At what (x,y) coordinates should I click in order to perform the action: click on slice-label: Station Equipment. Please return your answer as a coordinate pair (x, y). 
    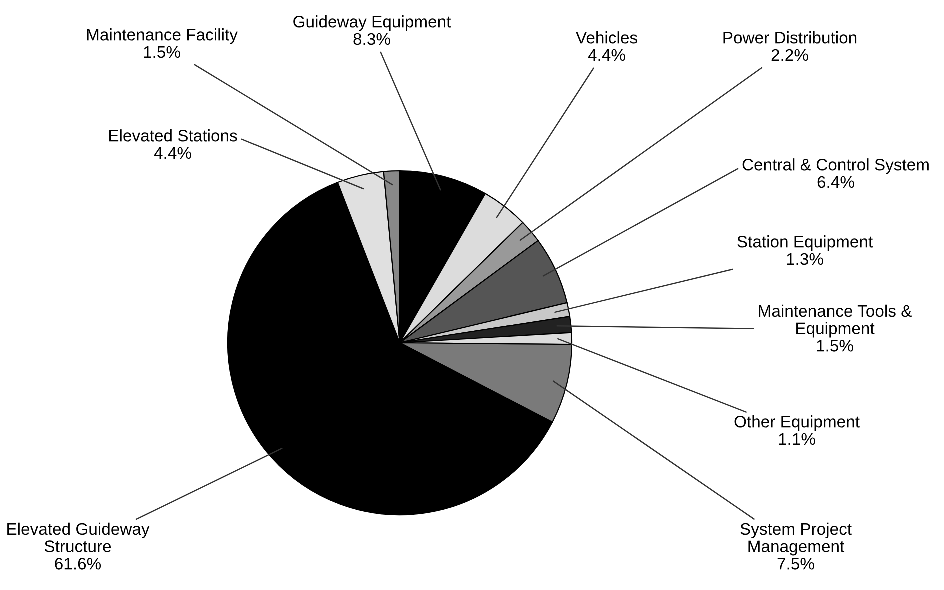
    Looking at the image, I should click on (805, 244).